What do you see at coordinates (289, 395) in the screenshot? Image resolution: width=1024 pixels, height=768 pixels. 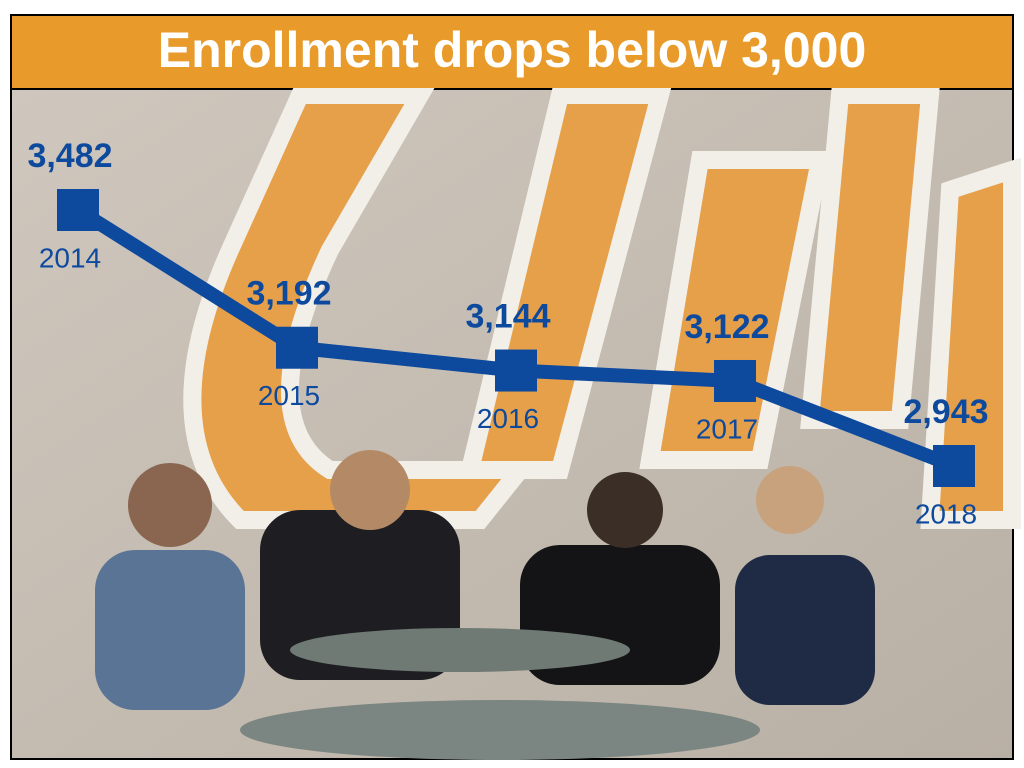 I see `x-label: 2015` at bounding box center [289, 395].